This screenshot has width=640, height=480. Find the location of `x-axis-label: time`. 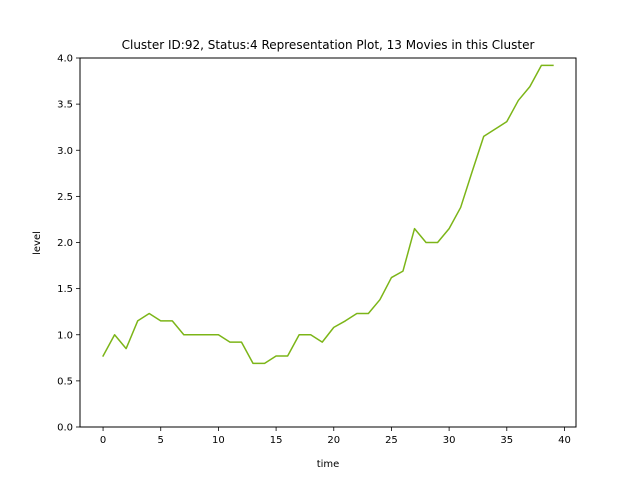

x-axis-label: time is located at coordinates (328, 464).